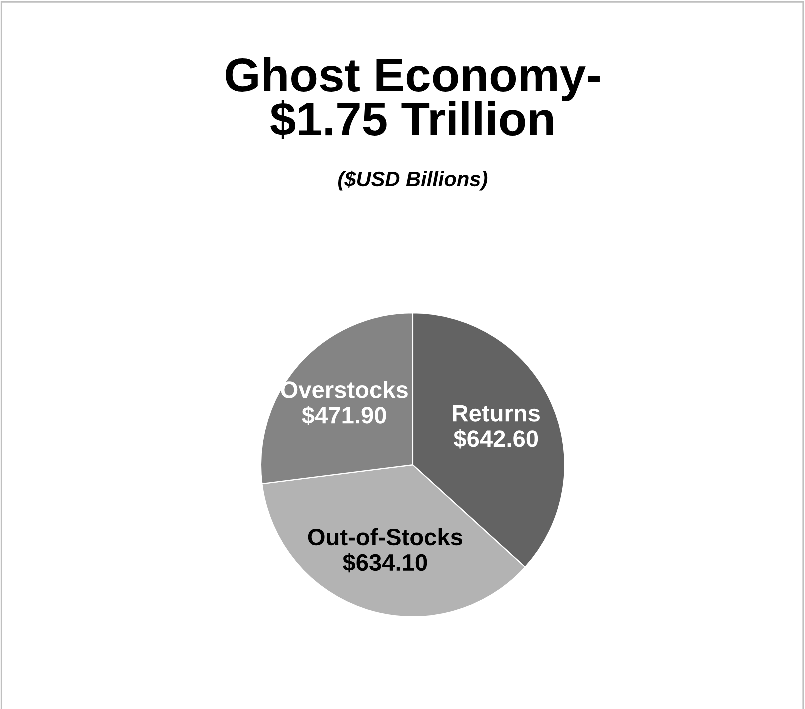 This screenshot has height=709, width=805. What do you see at coordinates (385, 537) in the screenshot?
I see `slice-label: Out-of-Stocks` at bounding box center [385, 537].